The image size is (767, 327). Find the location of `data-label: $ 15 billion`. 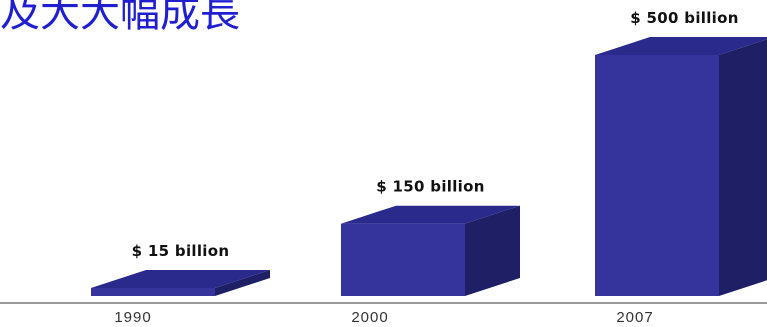

data-label: $ 15 billion is located at coordinates (181, 251).